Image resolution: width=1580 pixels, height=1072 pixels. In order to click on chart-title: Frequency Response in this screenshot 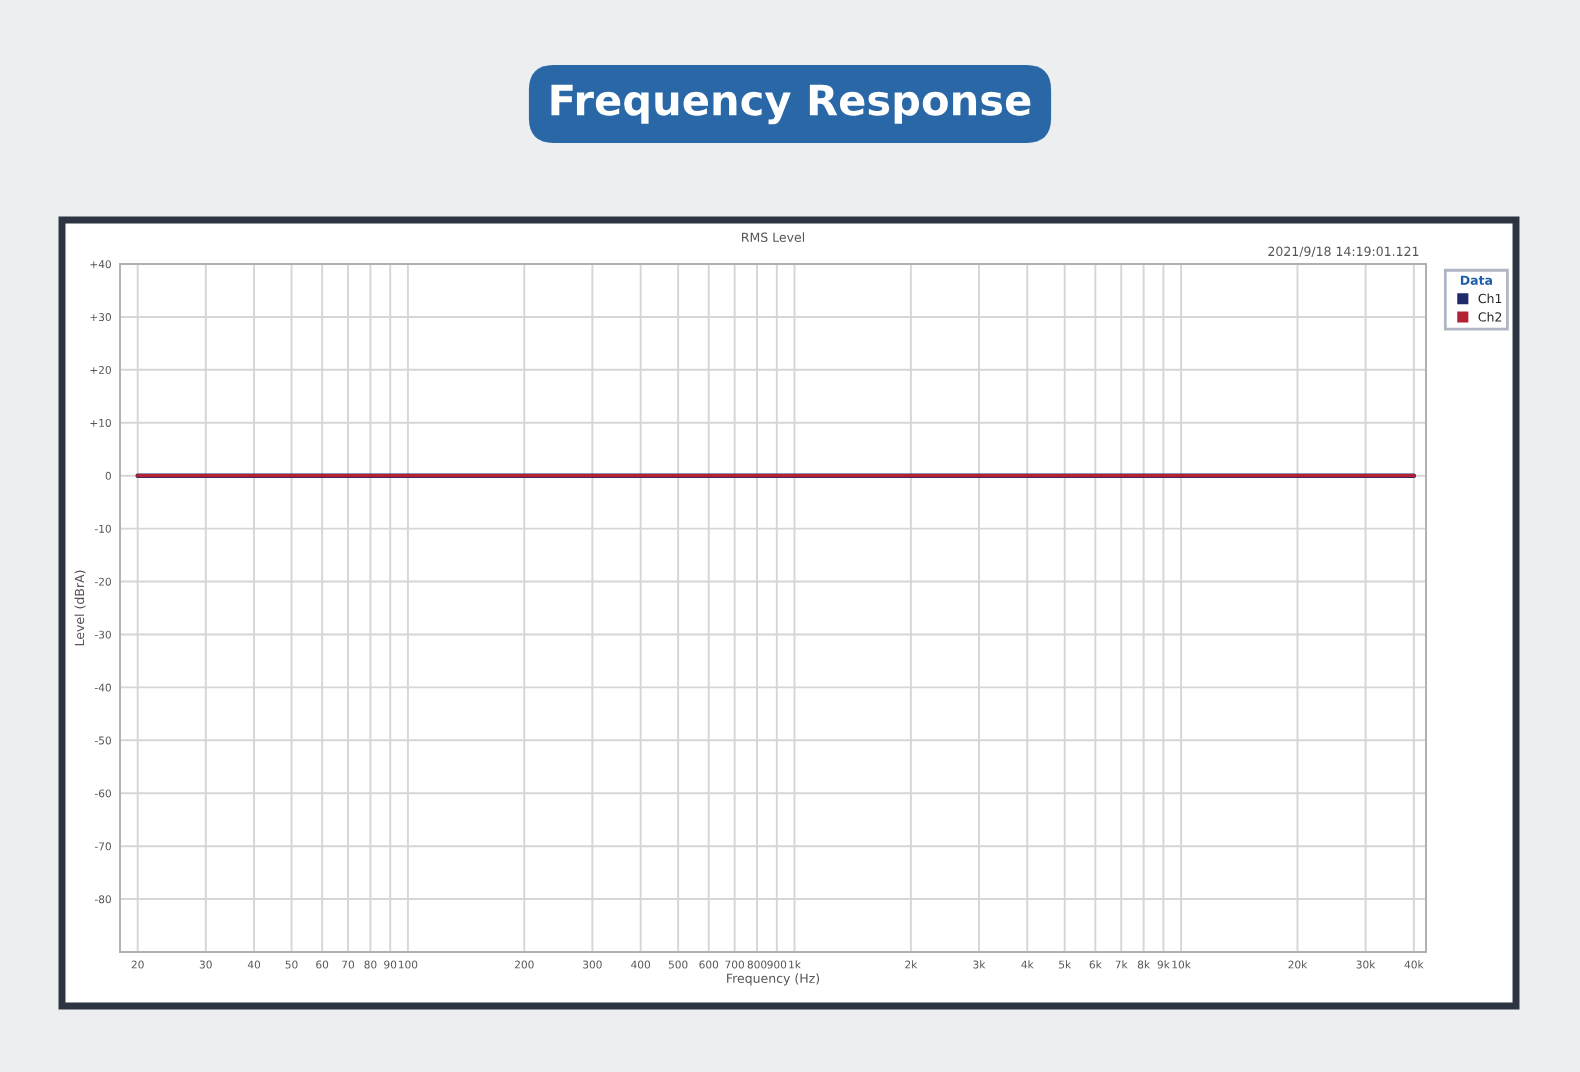, I will do `click(791, 104)`.